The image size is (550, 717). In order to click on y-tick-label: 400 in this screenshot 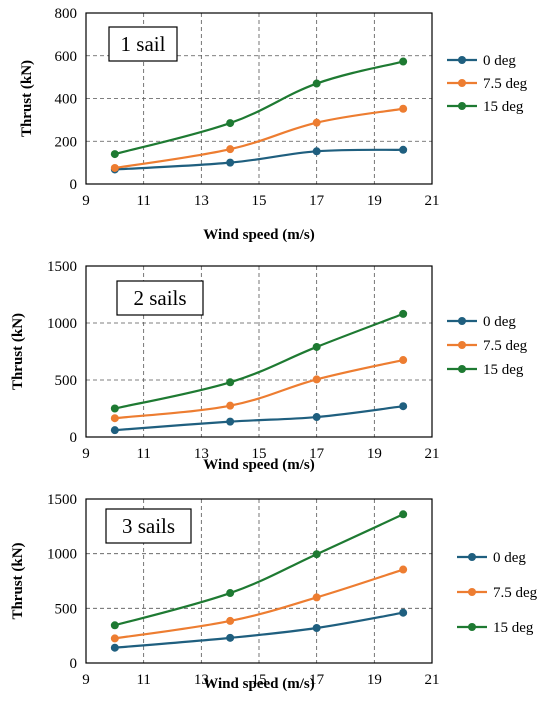, I will do `click(66, 100)`.